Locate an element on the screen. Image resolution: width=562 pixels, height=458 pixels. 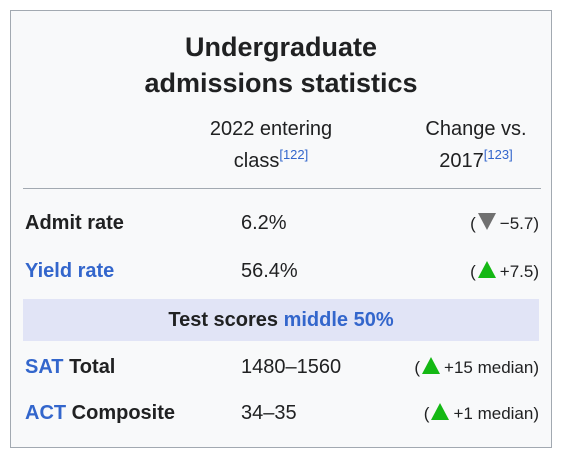
row-label: ACT Composite is located at coordinates (100, 413).